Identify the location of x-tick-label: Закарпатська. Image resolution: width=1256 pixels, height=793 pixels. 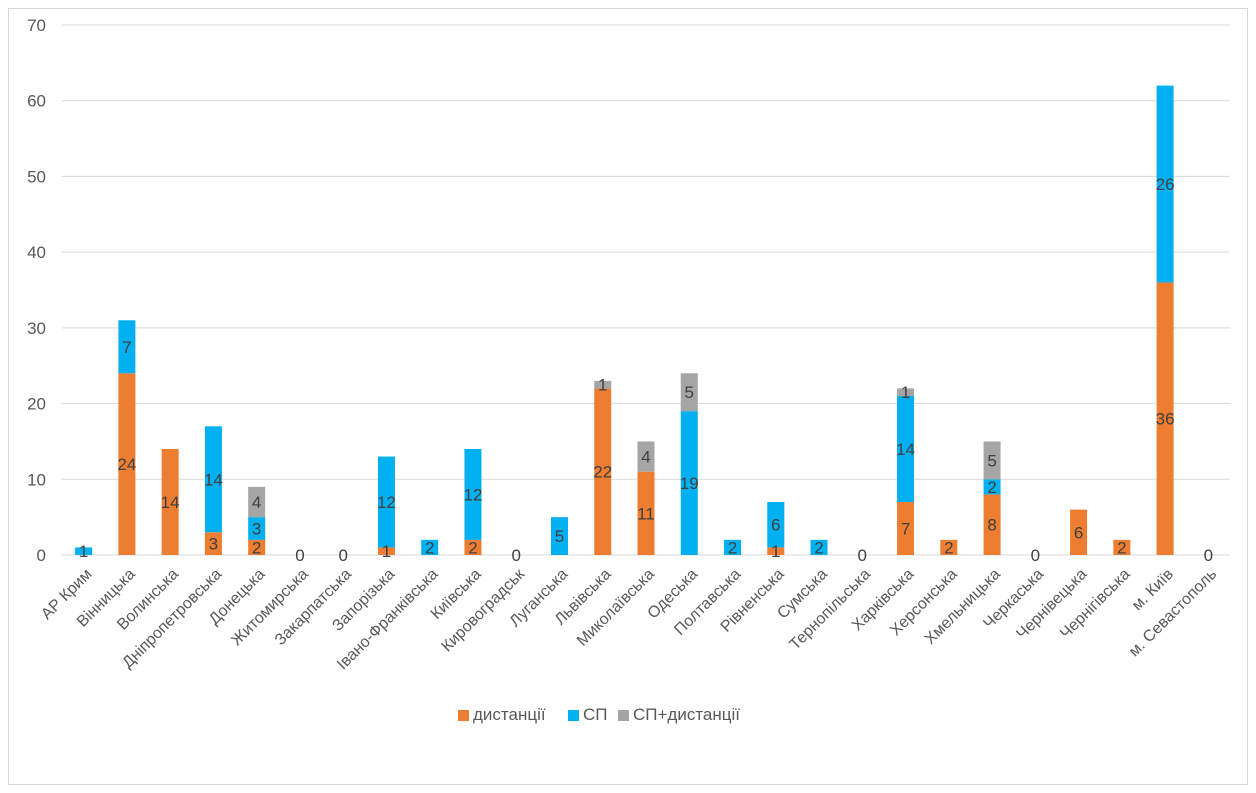
(313, 607).